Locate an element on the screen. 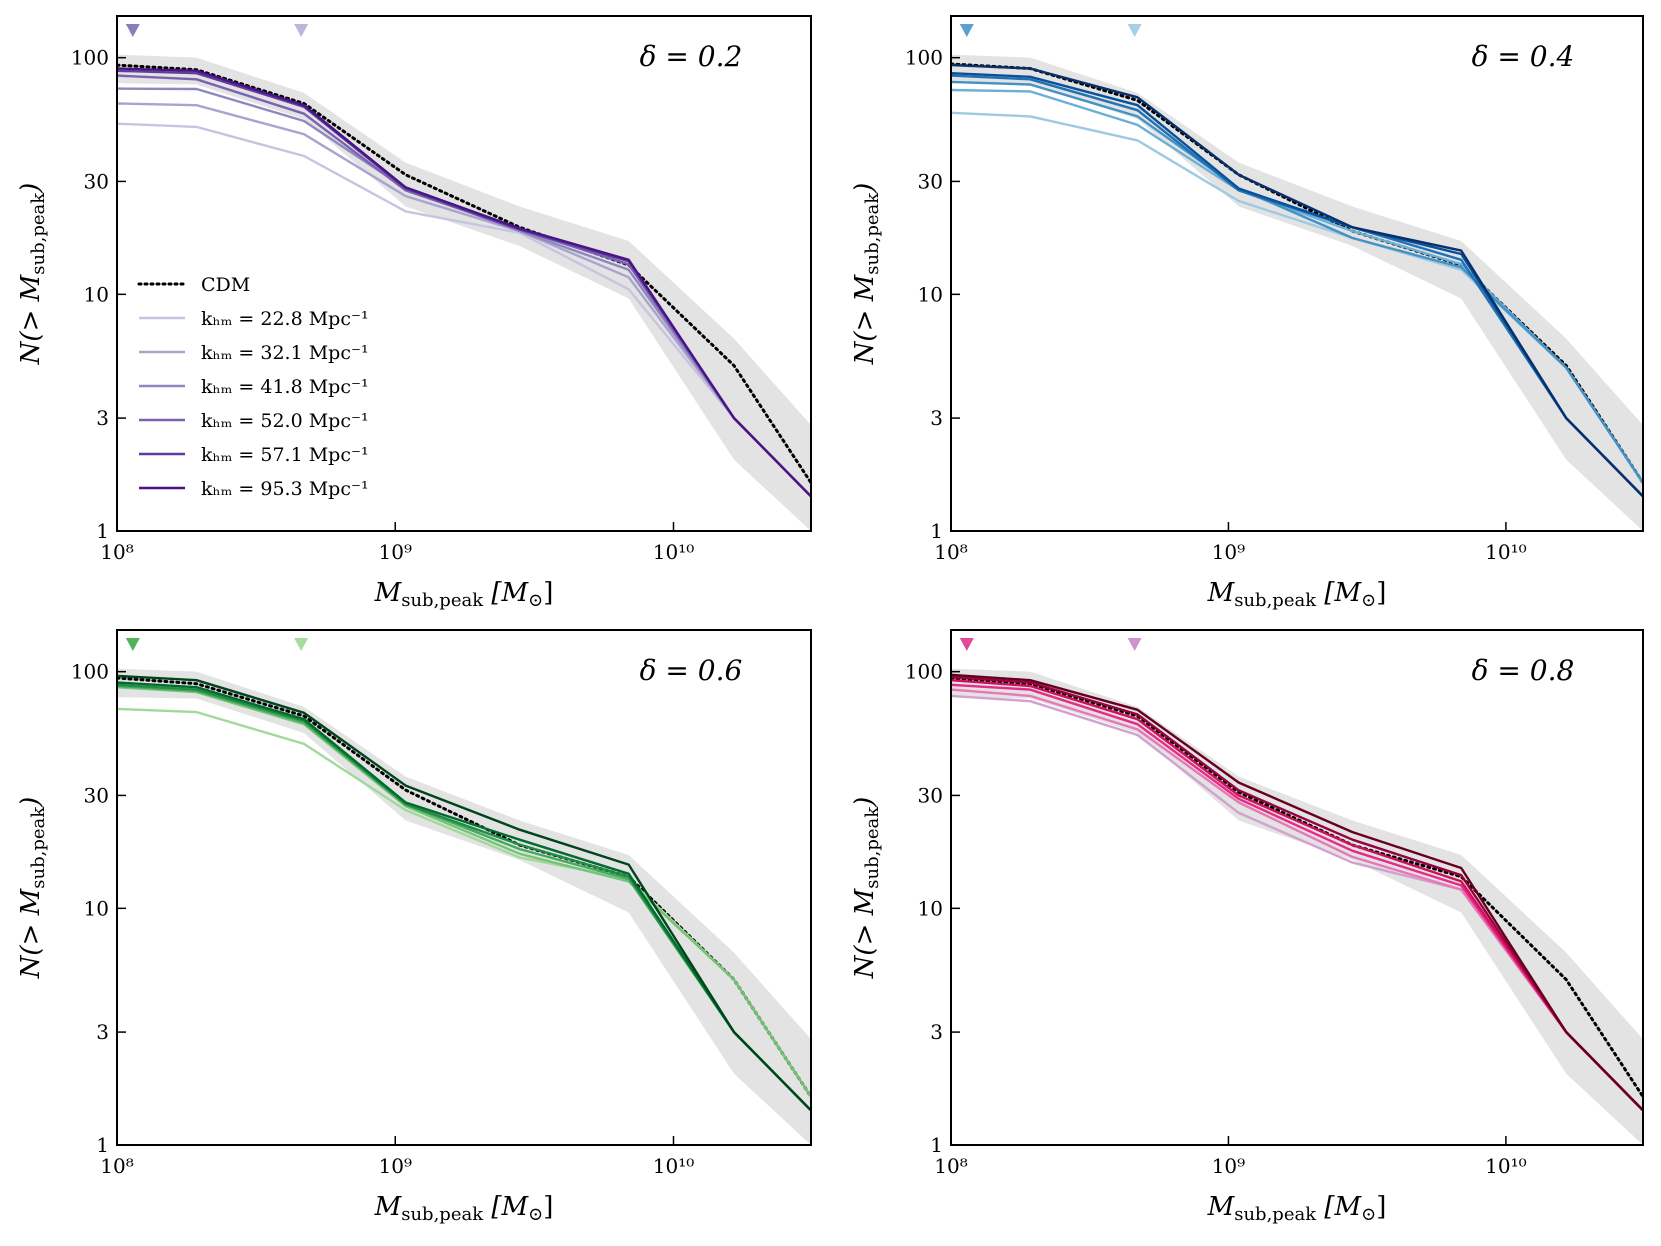 Image resolution: width=1661 pixels, height=1246 pixels. legend-label: kₕₘ = 52.0 Mpc⁻¹ is located at coordinates (285, 421).